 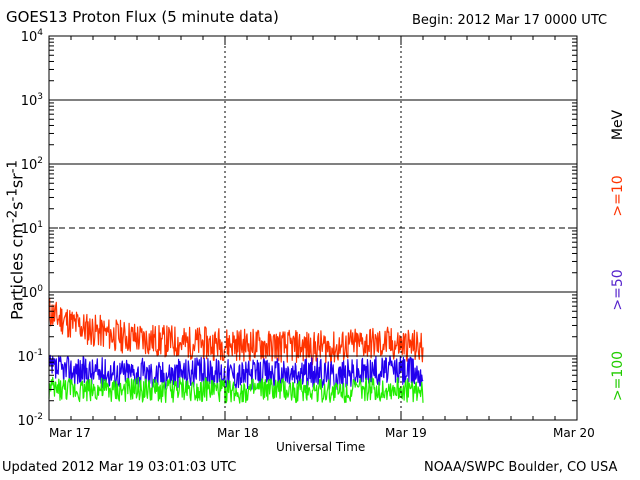 I want to click on y-tick-label: 10⁻², so click(x=30, y=420).